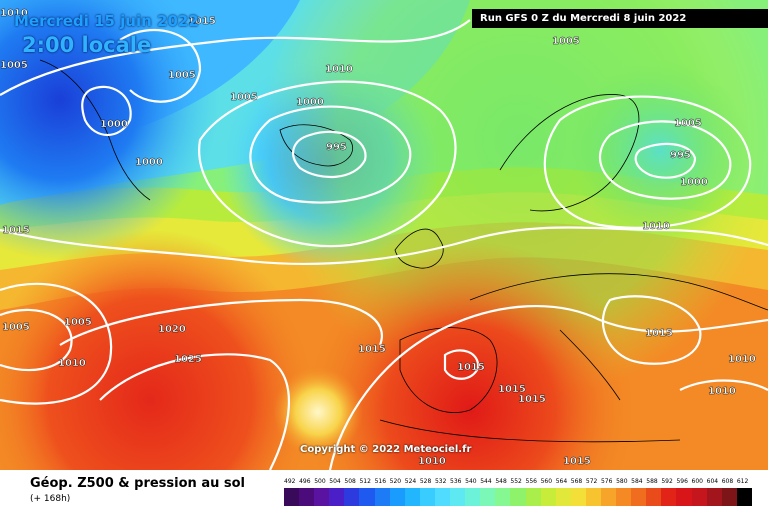 The height and width of the screenshot is (512, 768). I want to click on legend-value: 540, so click(471, 481).